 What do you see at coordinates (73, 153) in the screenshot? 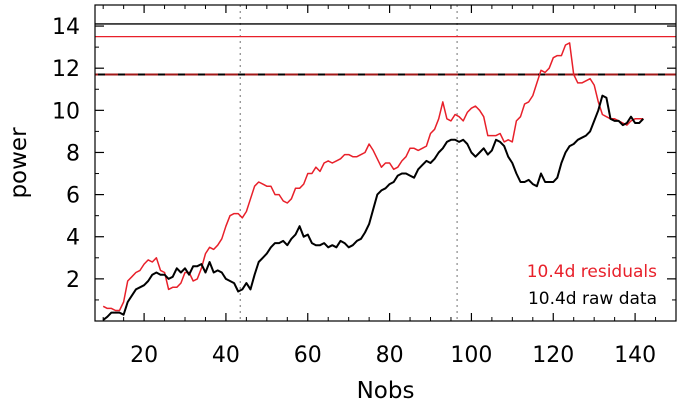
I see `y-tick-label: 8` at bounding box center [73, 153].